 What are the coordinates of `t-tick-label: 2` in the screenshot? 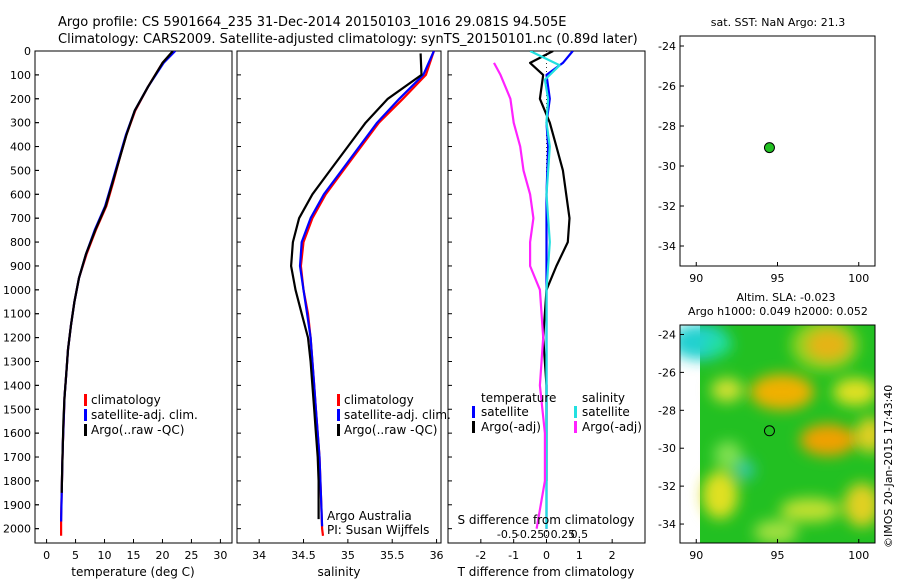 It's located at (612, 555).